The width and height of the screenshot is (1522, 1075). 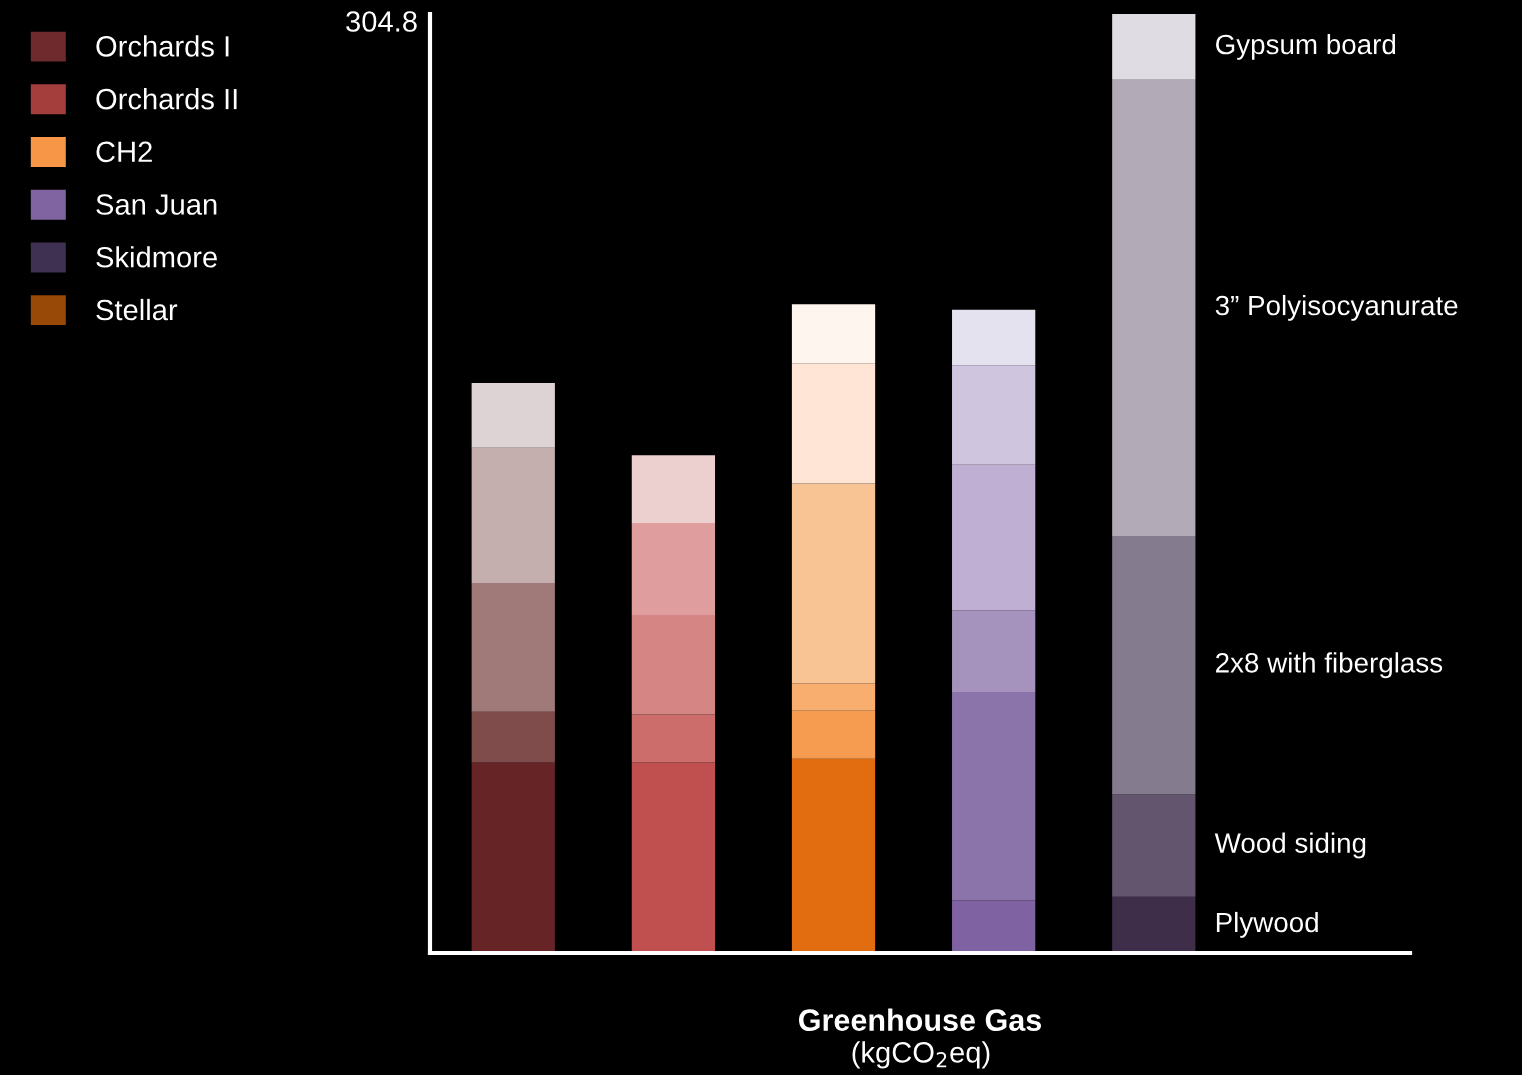 What do you see at coordinates (137, 309) in the screenshot?
I see `legend-label: Stellar` at bounding box center [137, 309].